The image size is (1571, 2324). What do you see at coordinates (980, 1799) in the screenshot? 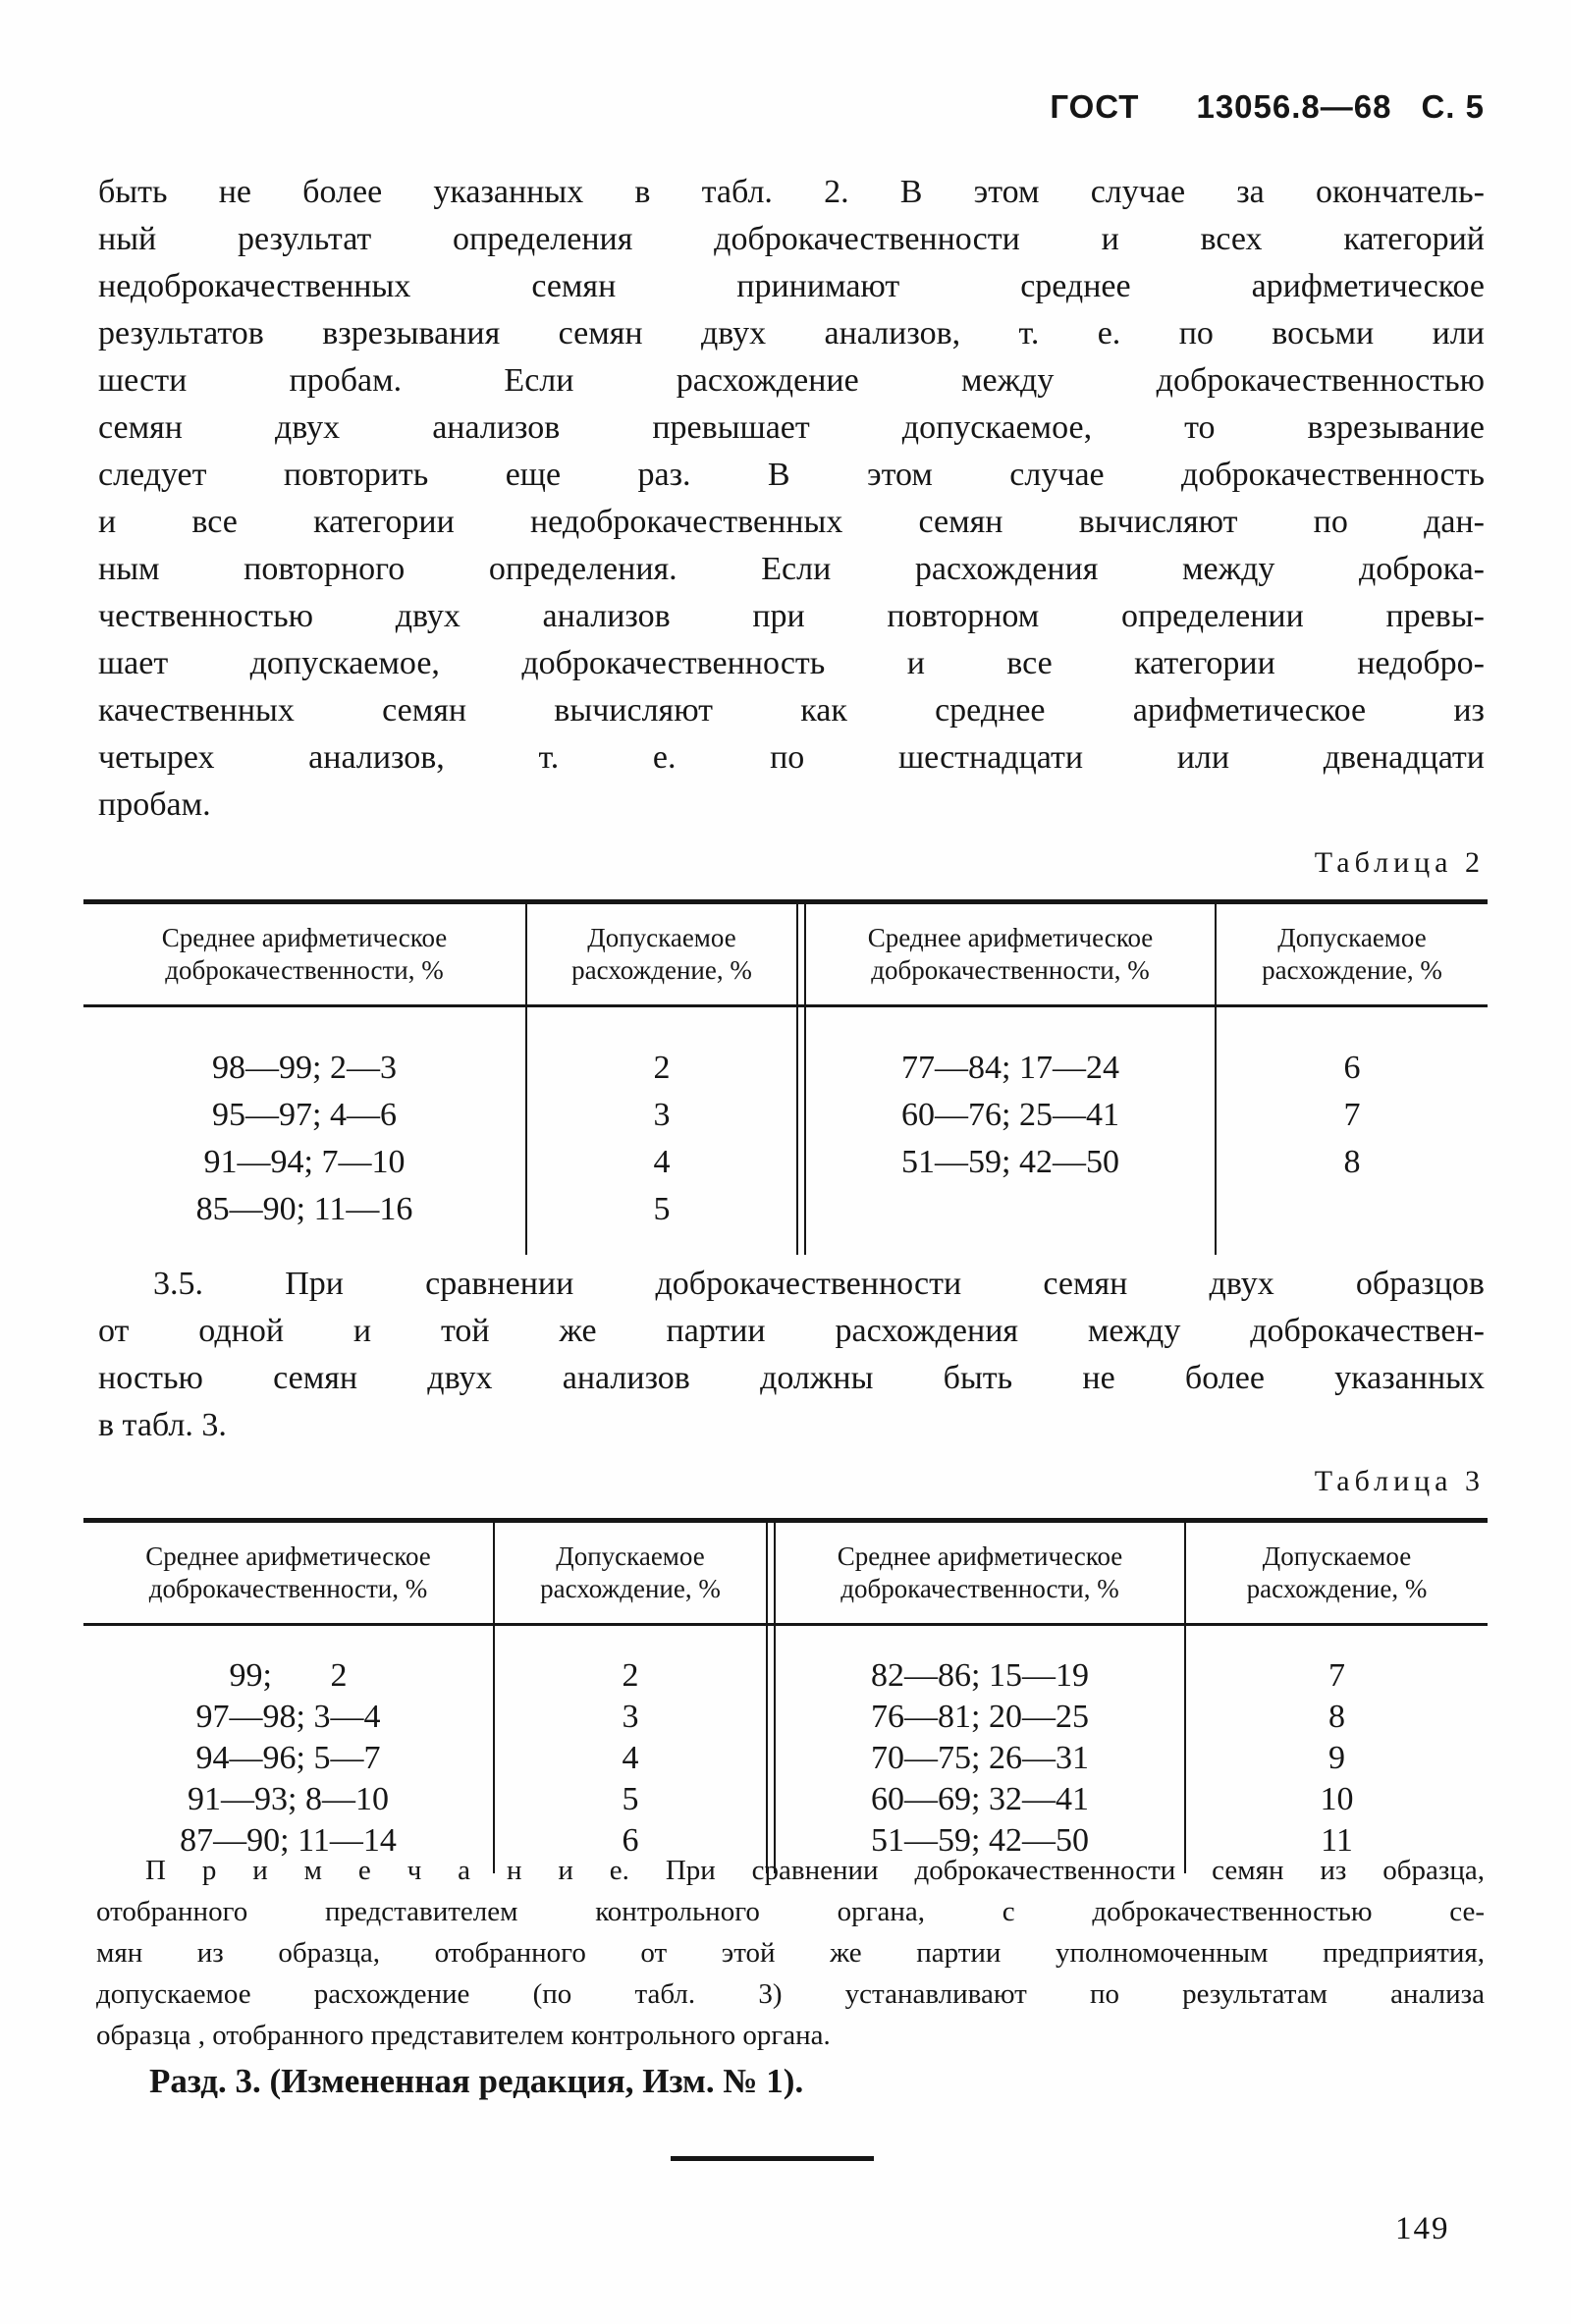
I see `table-cell: 60—69; 32—41` at bounding box center [980, 1799].